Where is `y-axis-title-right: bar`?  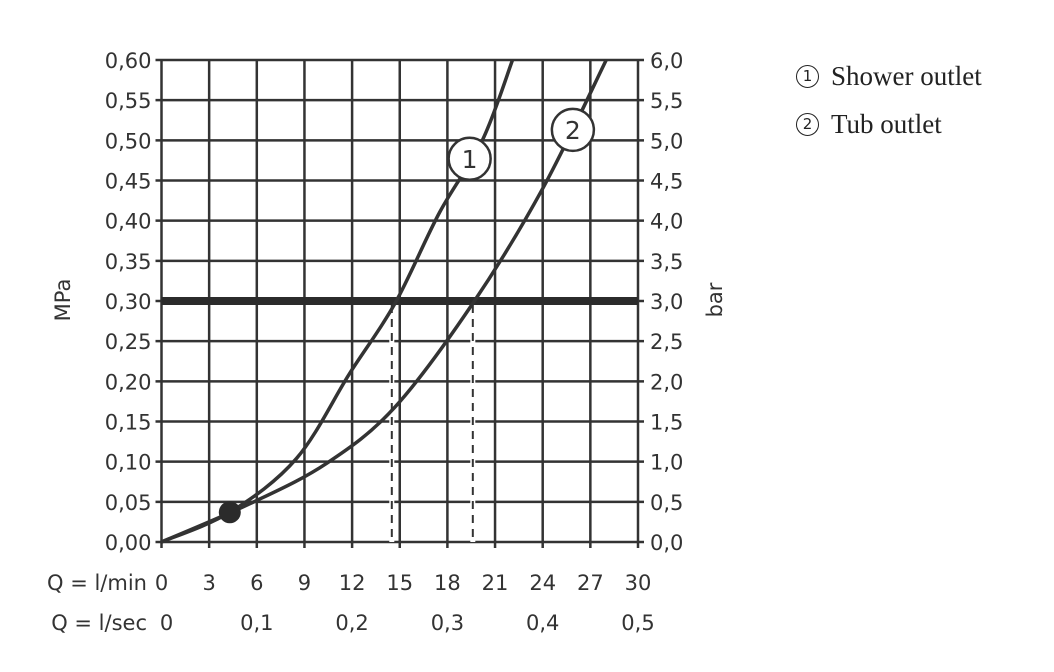 y-axis-title-right: bar is located at coordinates (715, 299).